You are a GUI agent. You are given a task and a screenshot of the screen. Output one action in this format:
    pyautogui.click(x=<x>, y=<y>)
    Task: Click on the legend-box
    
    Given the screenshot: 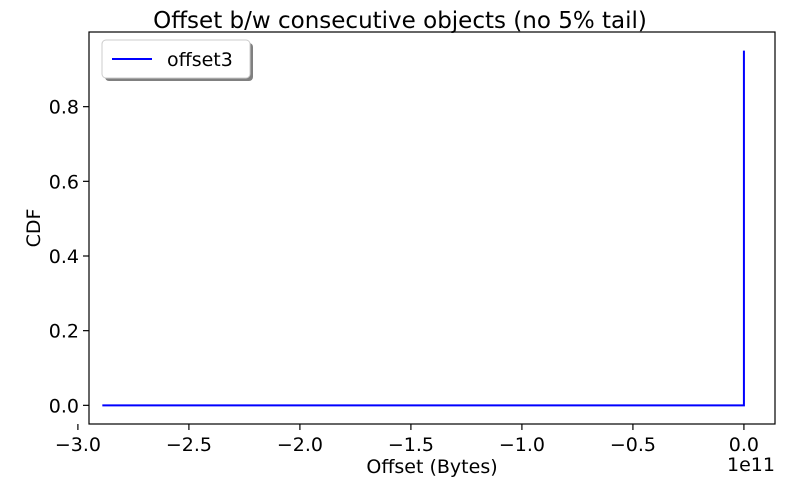 What is the action you would take?
    pyautogui.click(x=176, y=59)
    